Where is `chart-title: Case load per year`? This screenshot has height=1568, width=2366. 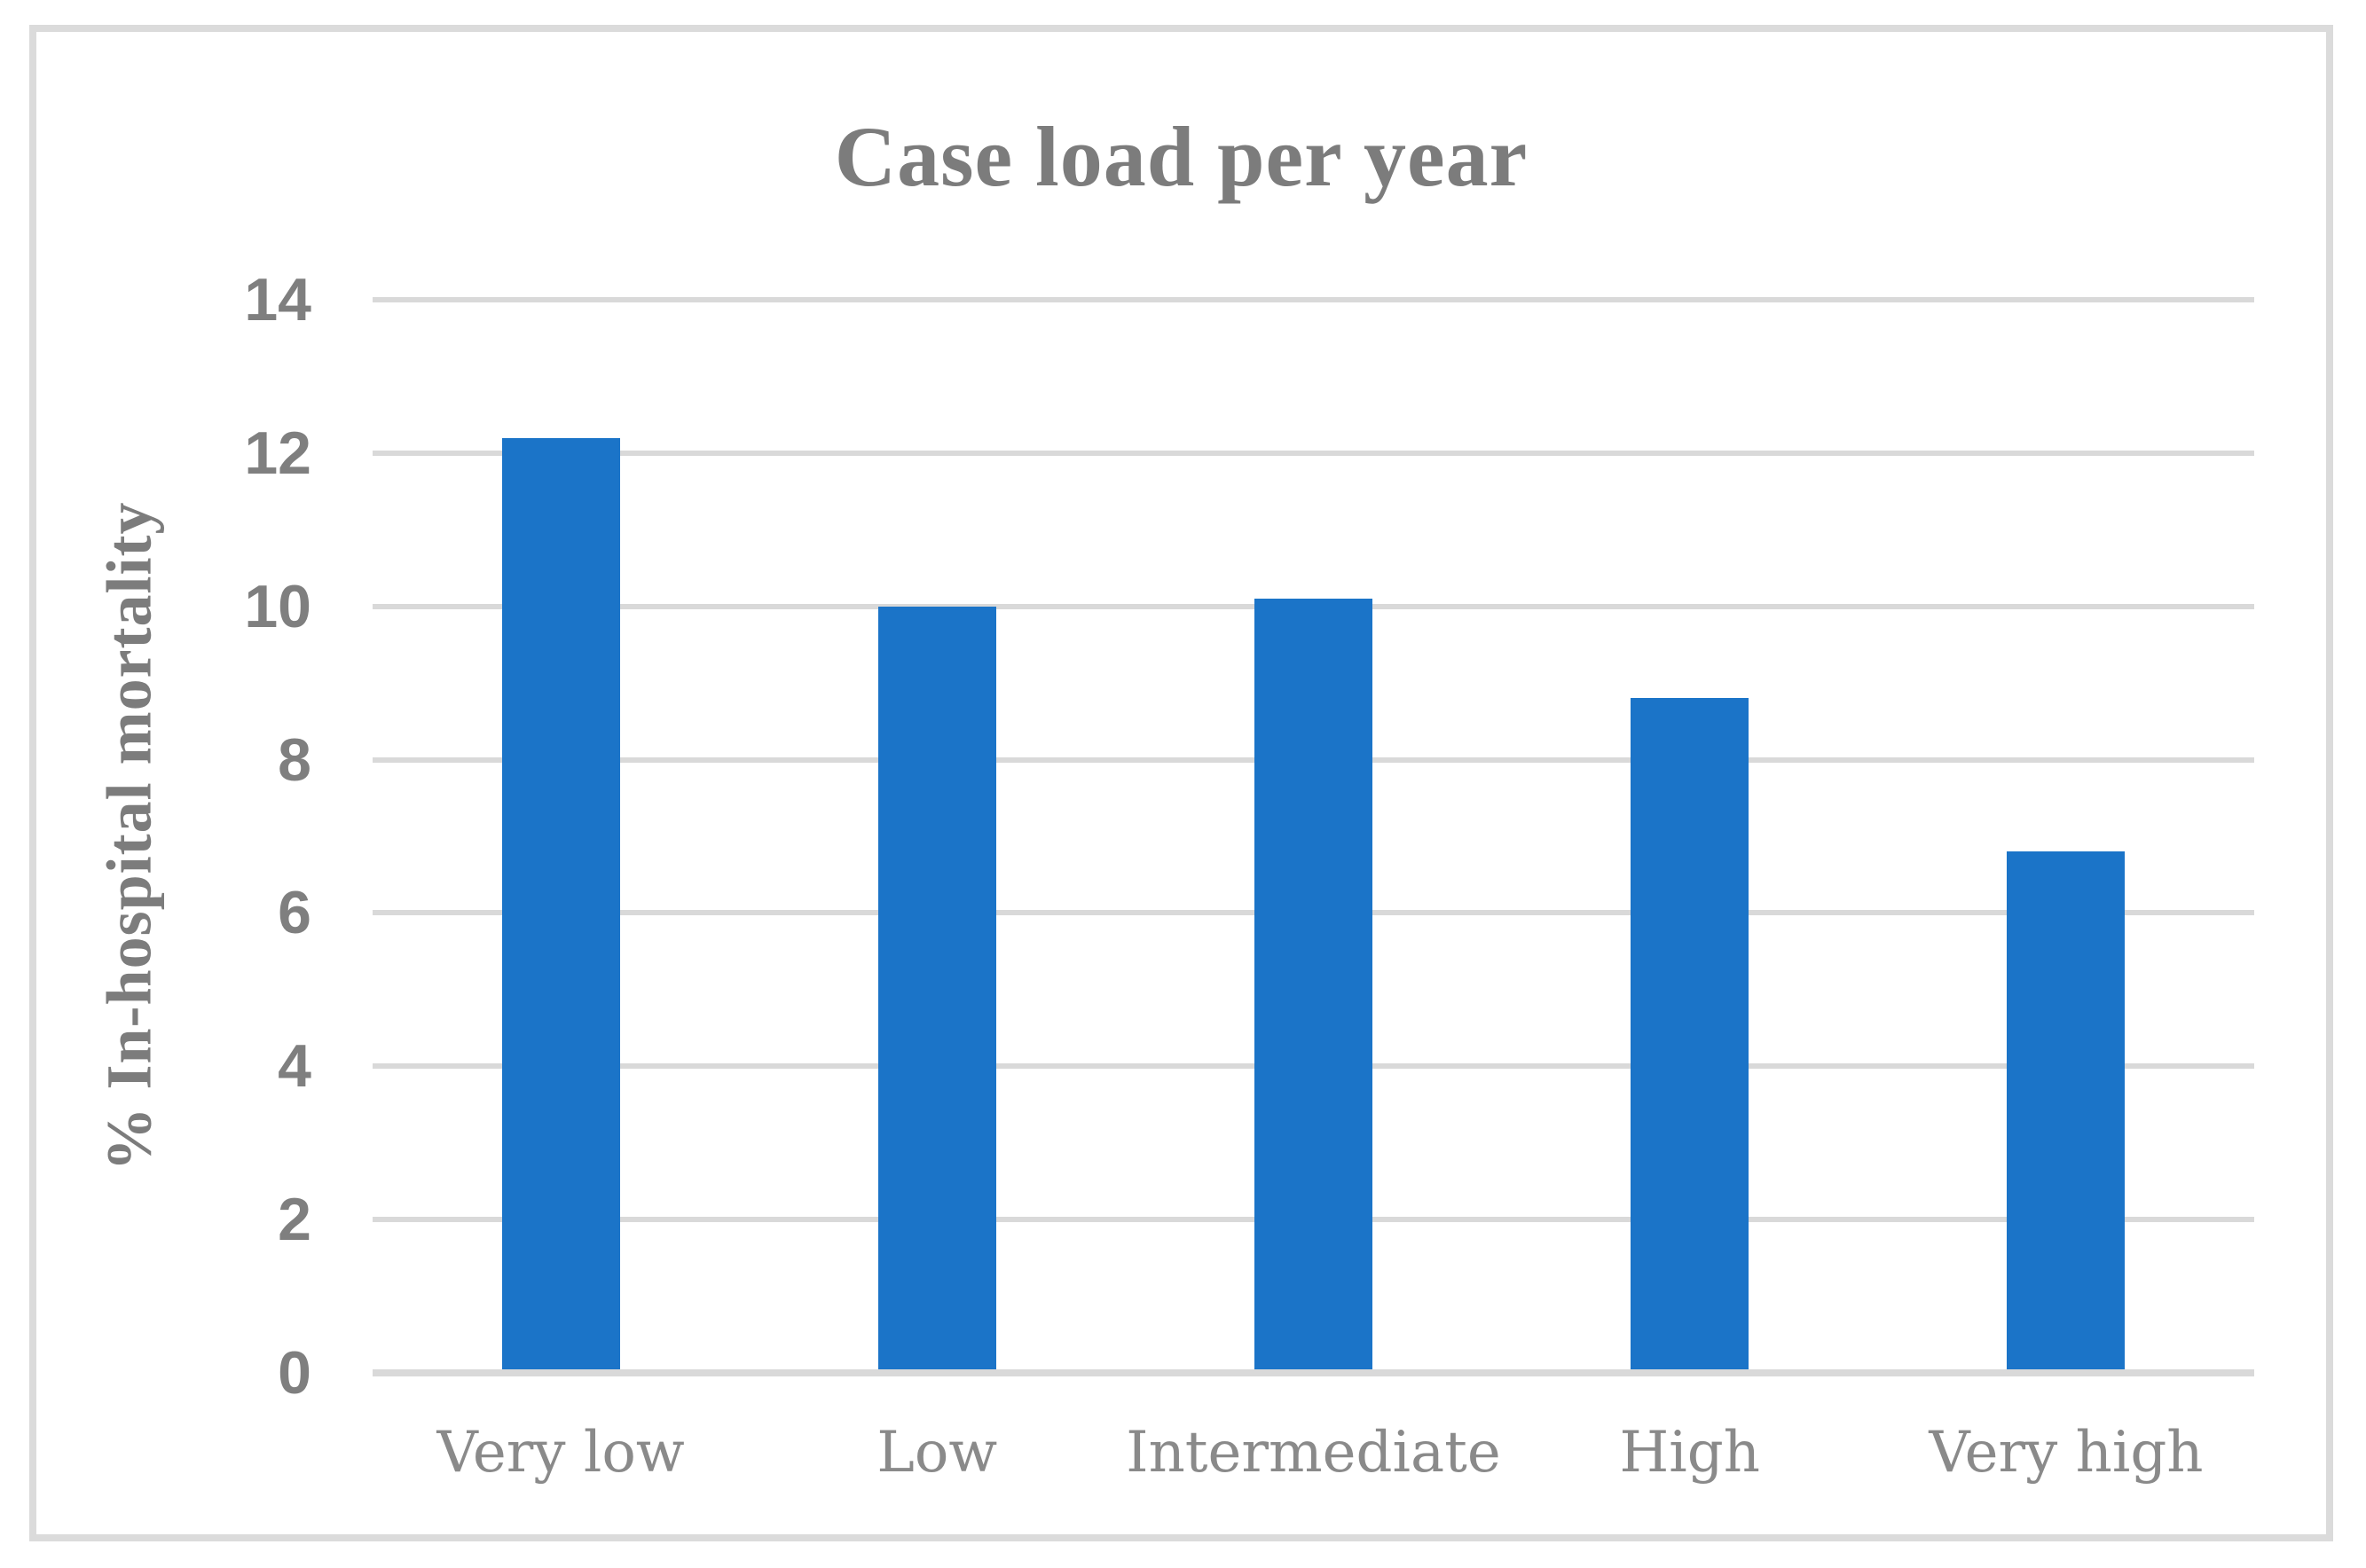 chart-title: Case load per year is located at coordinates (1181, 156).